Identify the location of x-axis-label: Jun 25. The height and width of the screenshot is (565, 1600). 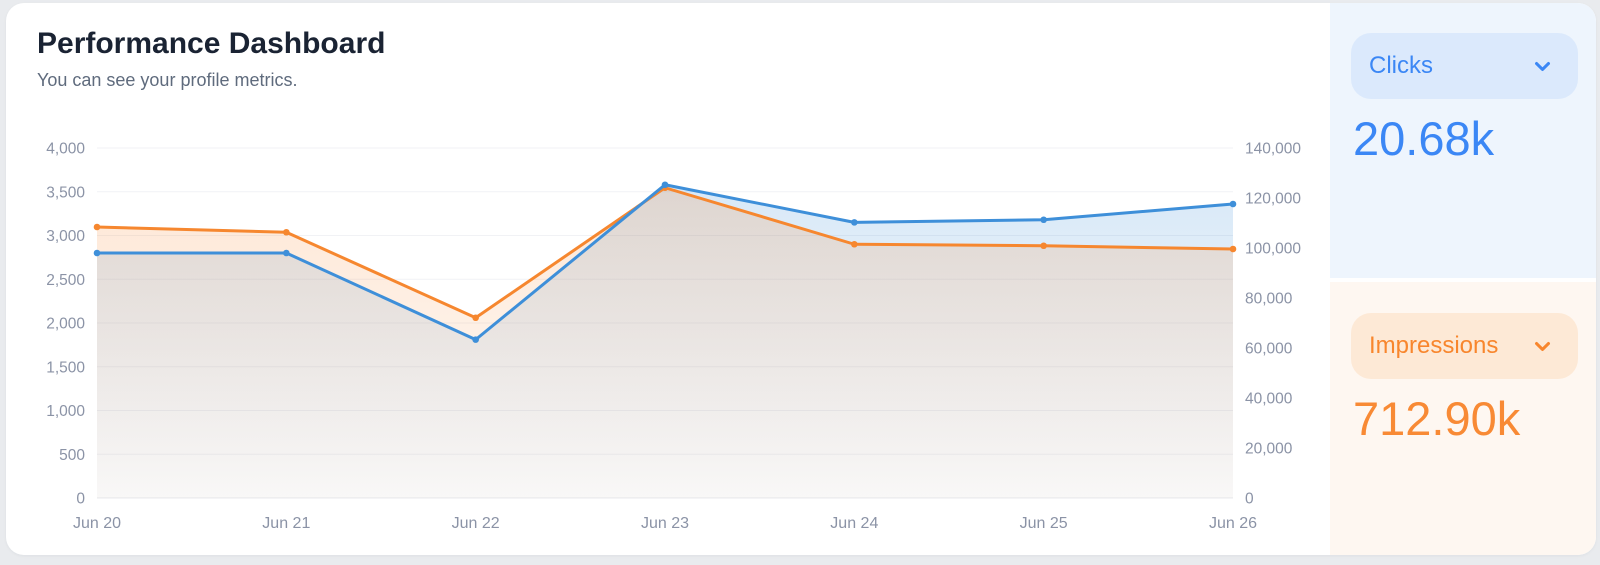
(1044, 523).